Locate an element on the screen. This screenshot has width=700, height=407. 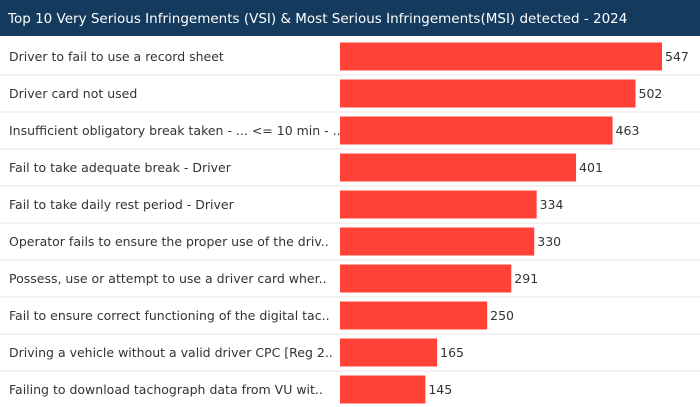
title-bar is located at coordinates (350, 18).